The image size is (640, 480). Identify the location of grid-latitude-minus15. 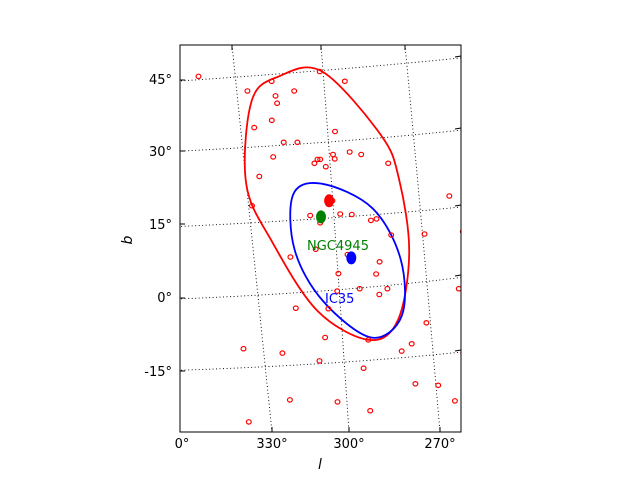
(320, 361).